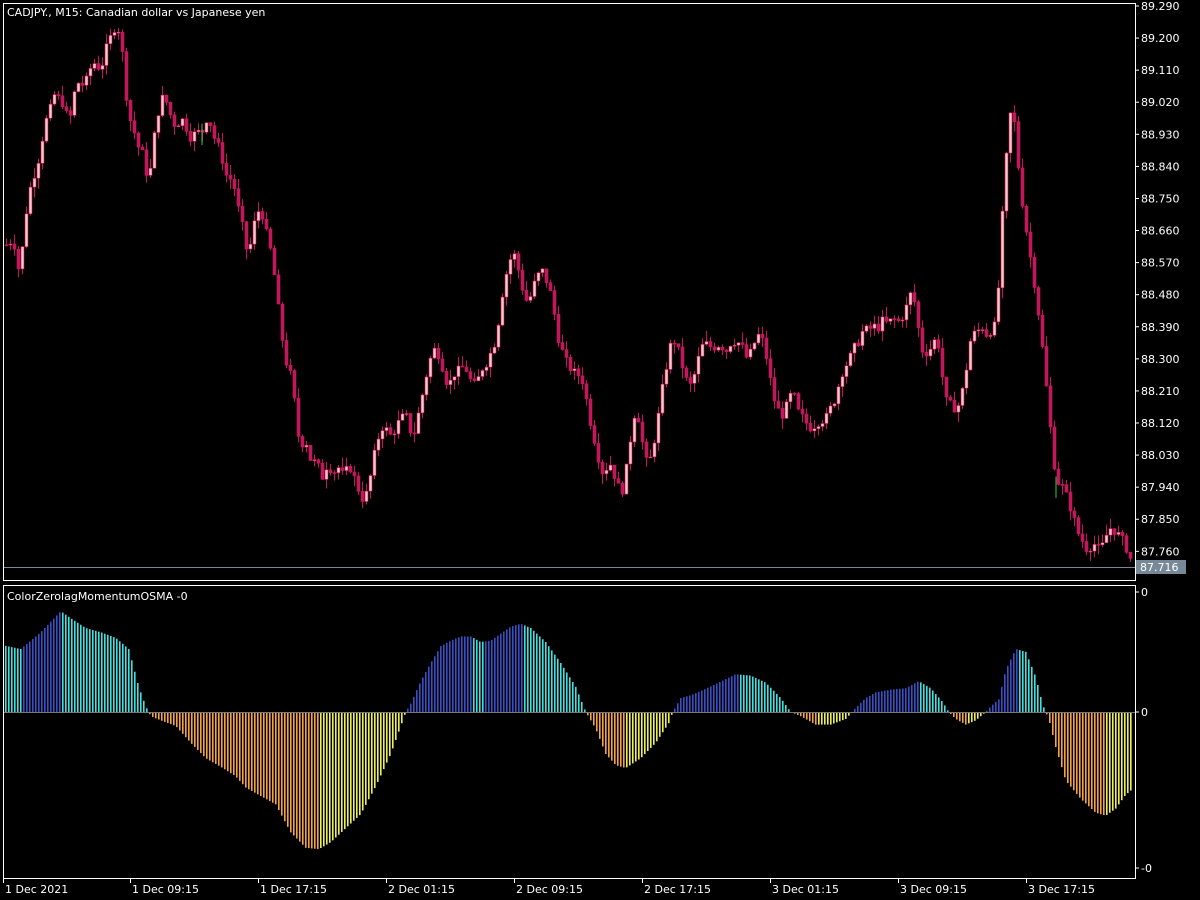  Describe the element at coordinates (1160, 519) in the screenshot. I see `price-tick-label: 87.850` at that location.